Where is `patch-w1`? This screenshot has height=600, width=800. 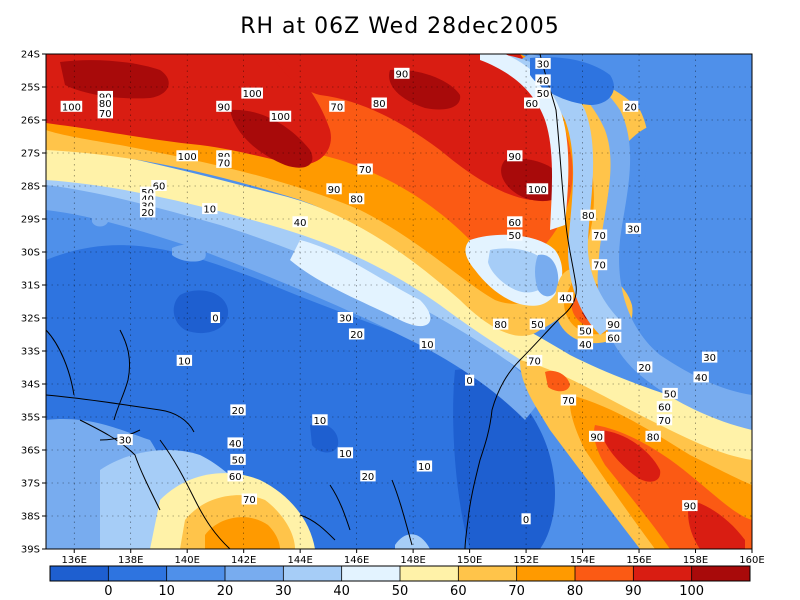 patch-w1 is located at coordinates (100, 219).